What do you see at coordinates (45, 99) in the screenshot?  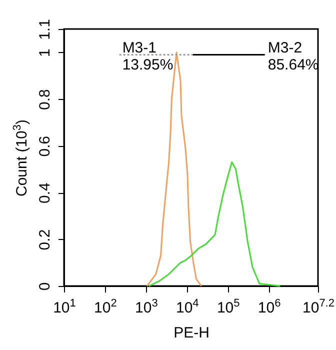 I see `y-tick-label: 0.8` at bounding box center [45, 99].